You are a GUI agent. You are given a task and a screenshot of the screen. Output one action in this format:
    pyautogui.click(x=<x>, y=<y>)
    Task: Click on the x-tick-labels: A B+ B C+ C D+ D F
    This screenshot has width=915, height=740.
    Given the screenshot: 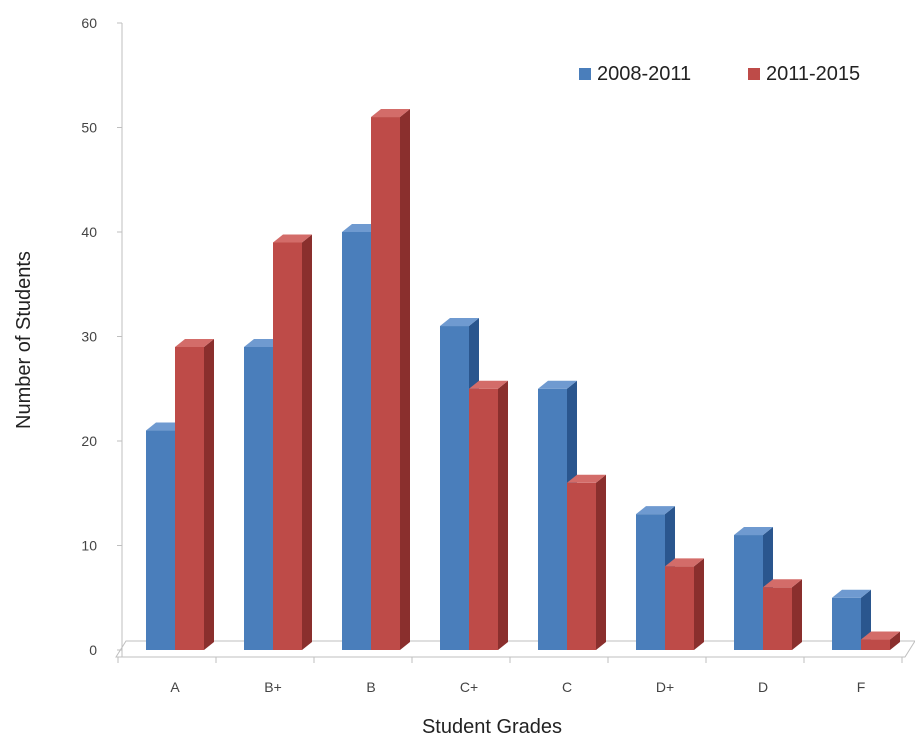 What is the action you would take?
    pyautogui.click(x=517, y=687)
    